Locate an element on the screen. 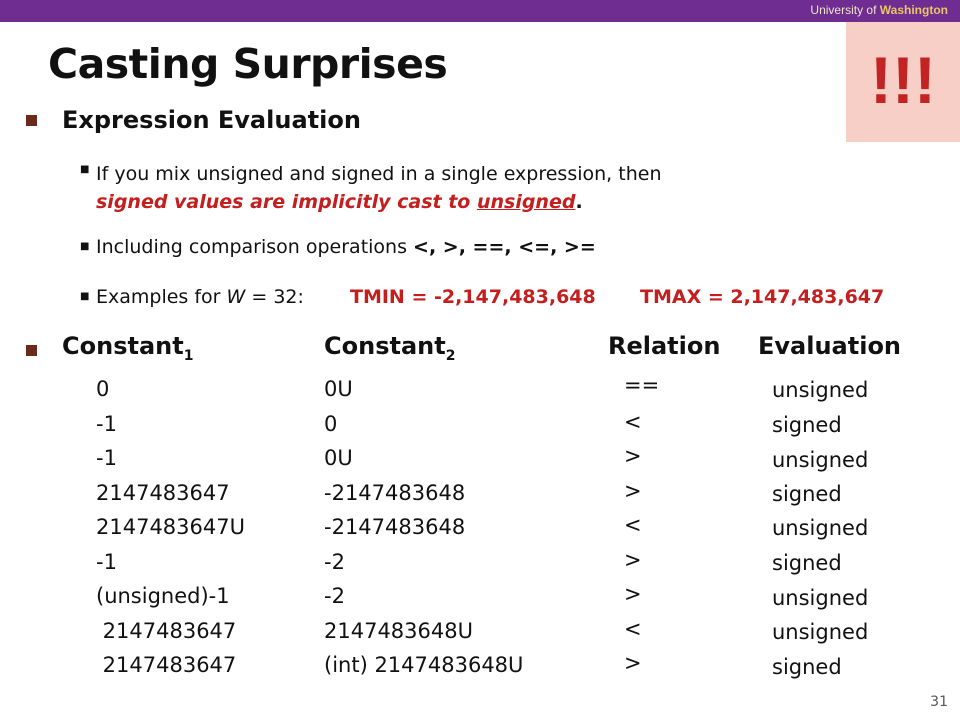 The width and height of the screenshot is (960, 720). comparison-ops-label: Including comparison operations is located at coordinates (254, 247).